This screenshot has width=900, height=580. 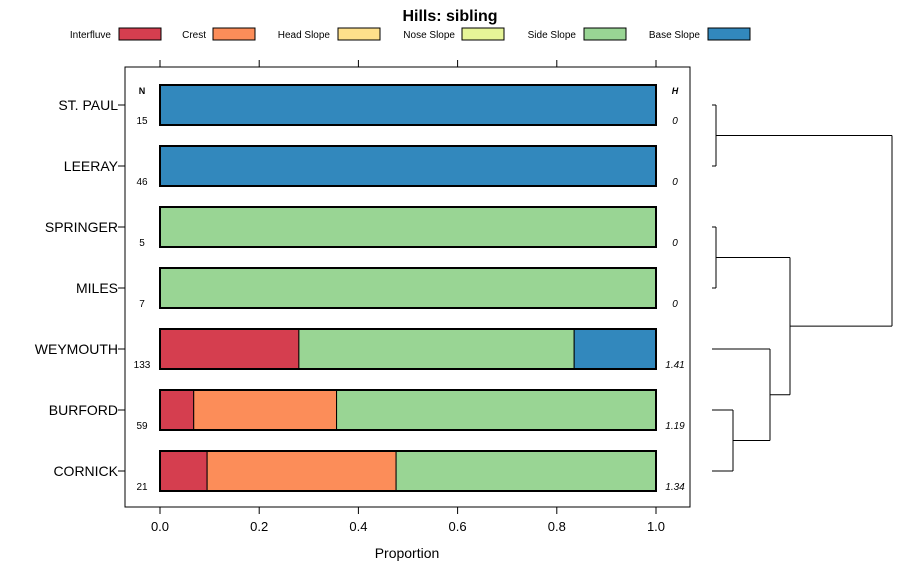 What do you see at coordinates (358, 526) in the screenshot?
I see `x-tick-label: 0.4` at bounding box center [358, 526].